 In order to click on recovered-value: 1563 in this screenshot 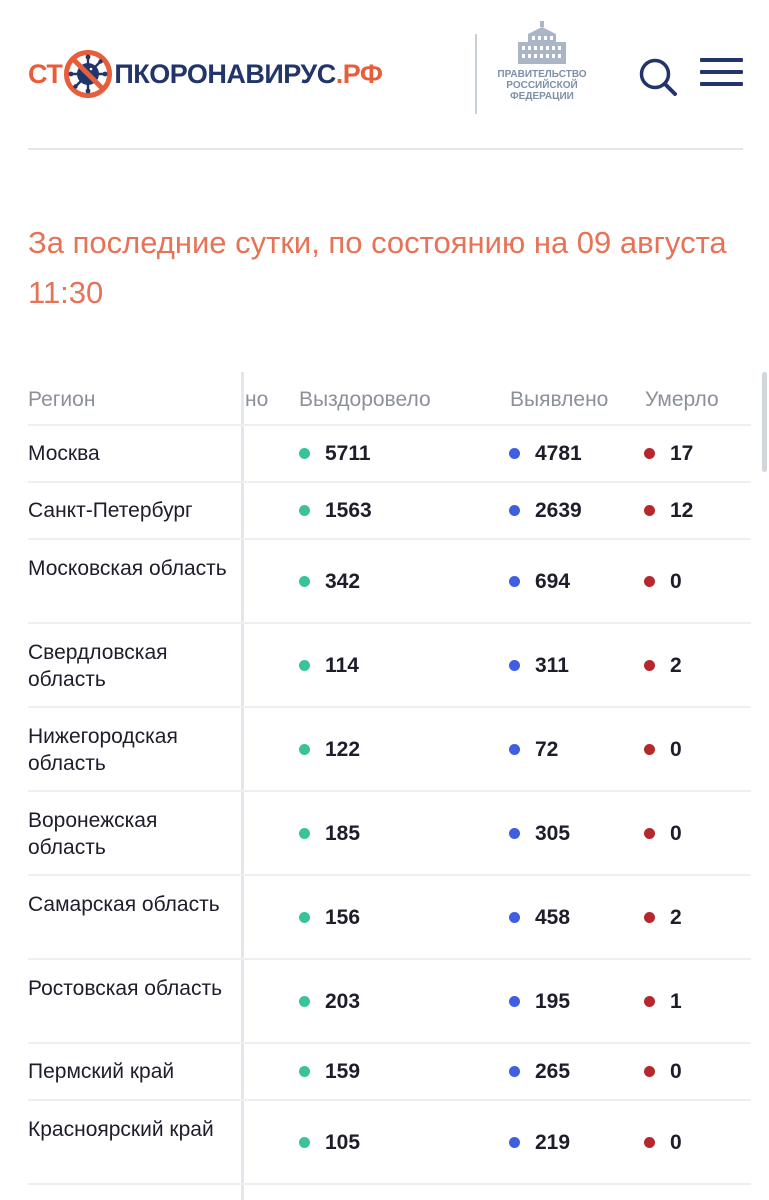, I will do `click(348, 510)`.